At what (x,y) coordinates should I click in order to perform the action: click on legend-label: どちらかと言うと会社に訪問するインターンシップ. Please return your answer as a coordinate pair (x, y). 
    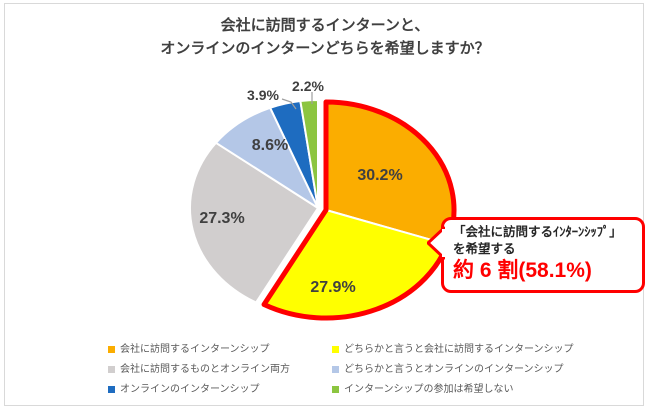
    Looking at the image, I should click on (459, 349).